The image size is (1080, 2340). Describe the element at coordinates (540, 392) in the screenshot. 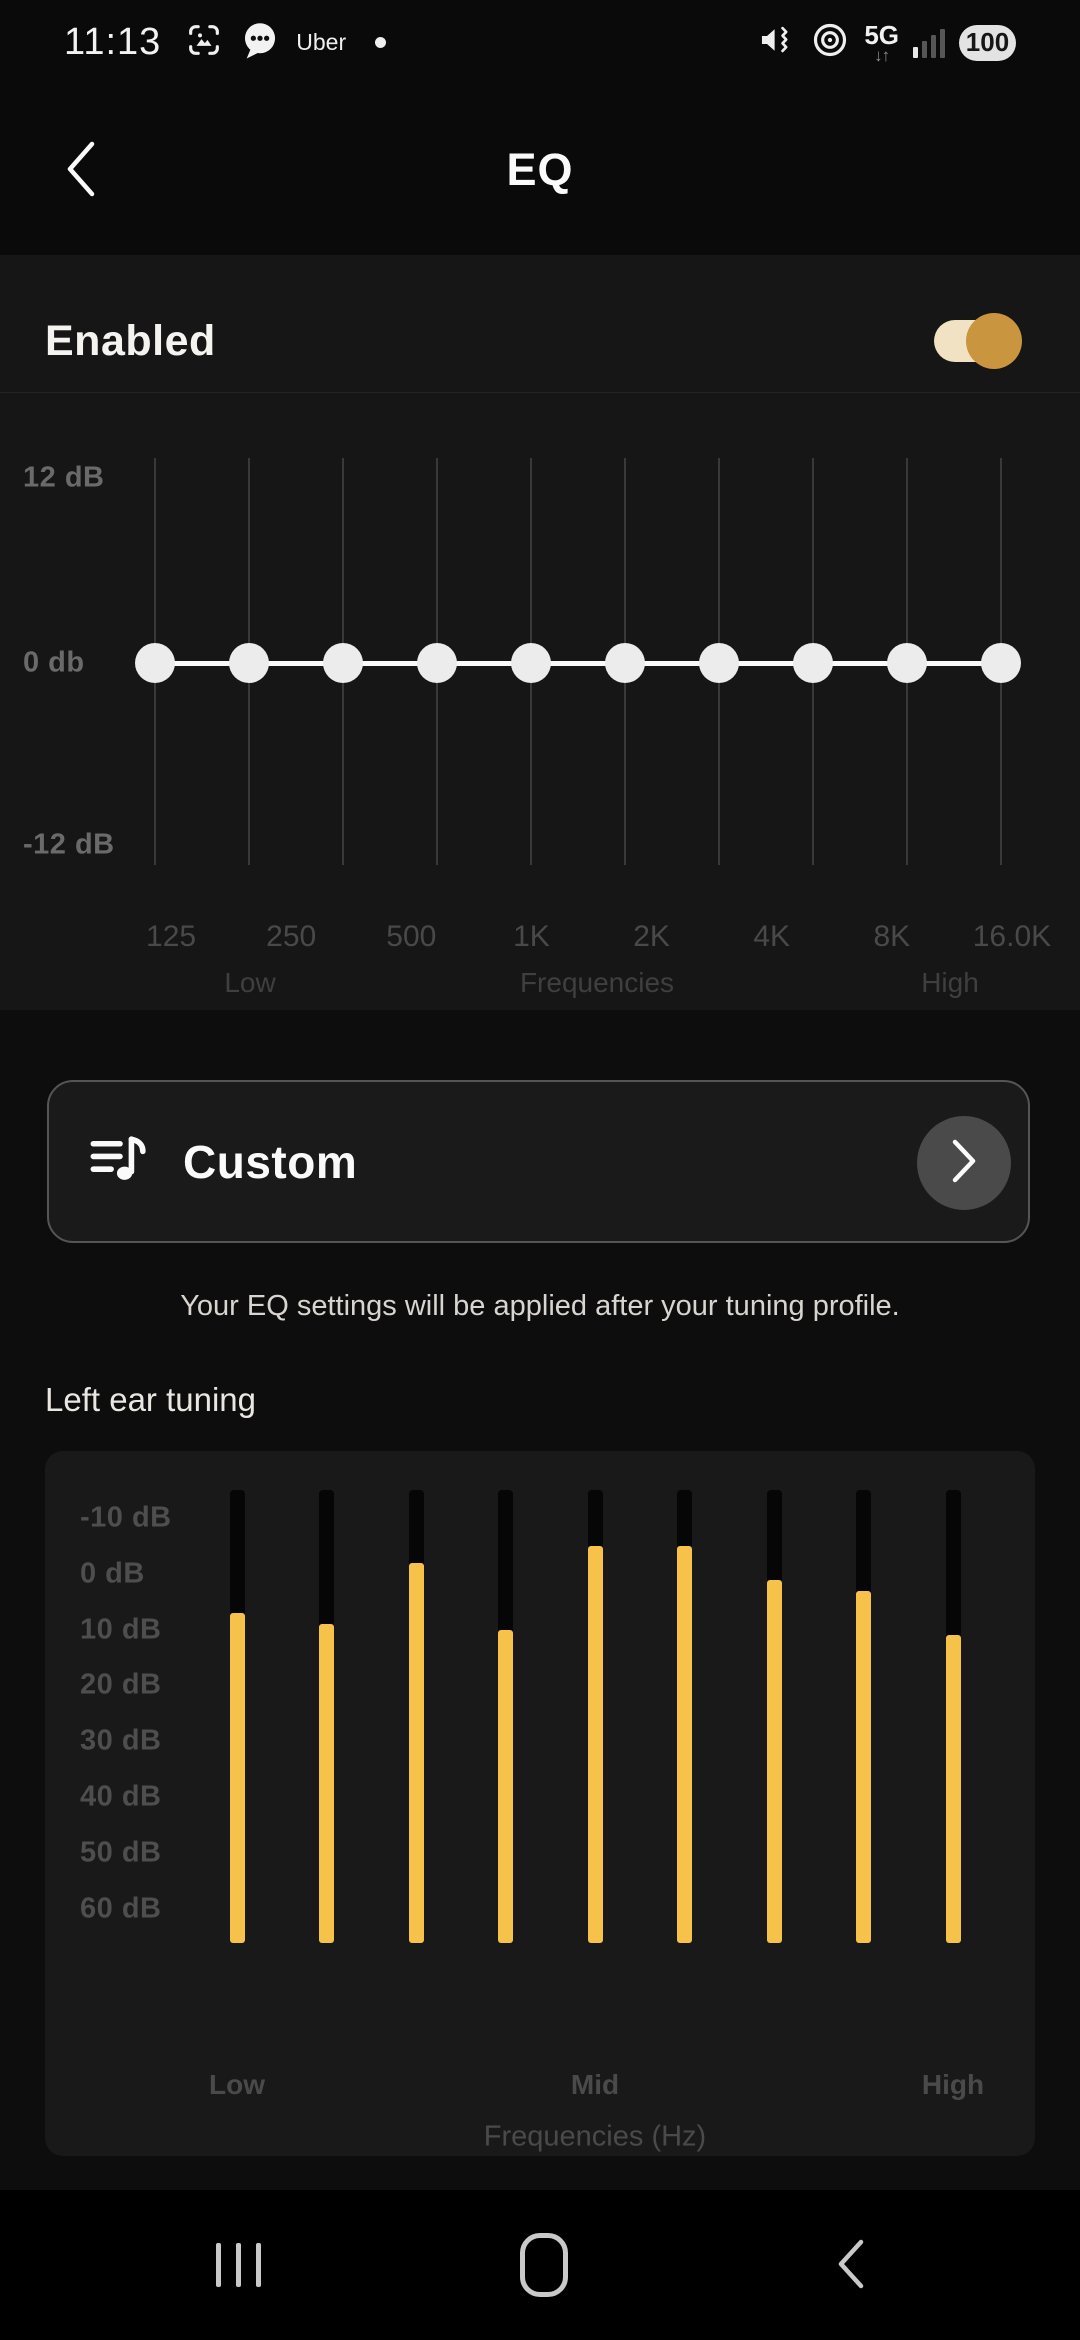

I see `section-divider` at that location.